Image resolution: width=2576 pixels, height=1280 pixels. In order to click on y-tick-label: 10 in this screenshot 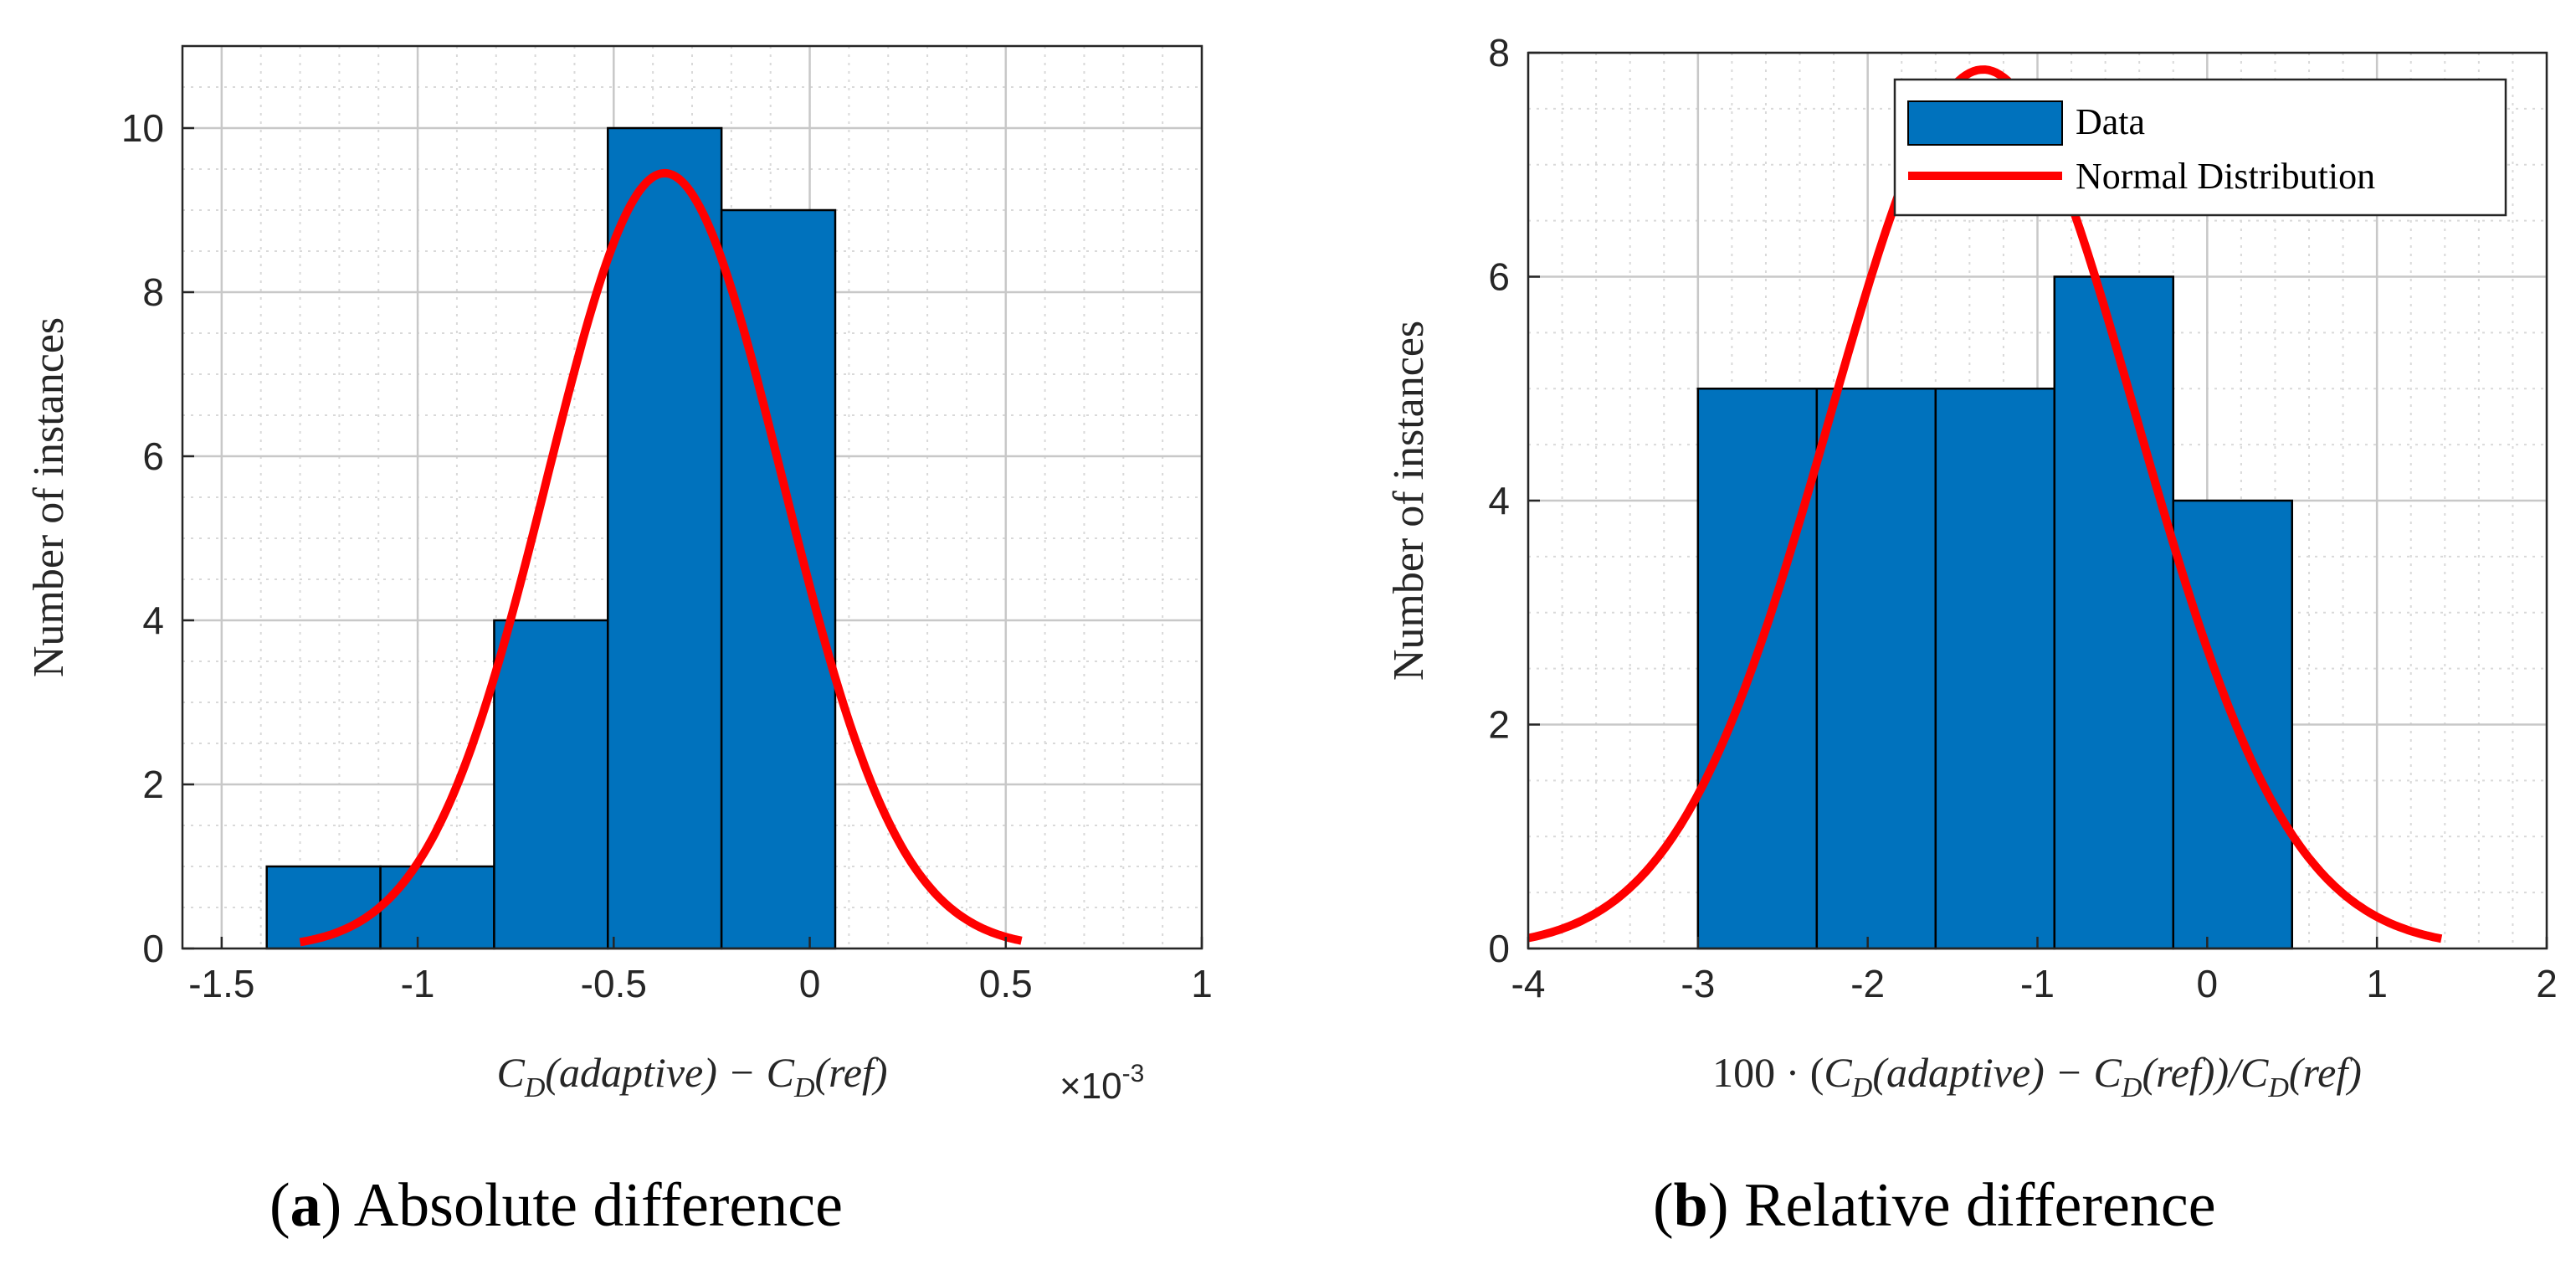, I will do `click(142, 128)`.